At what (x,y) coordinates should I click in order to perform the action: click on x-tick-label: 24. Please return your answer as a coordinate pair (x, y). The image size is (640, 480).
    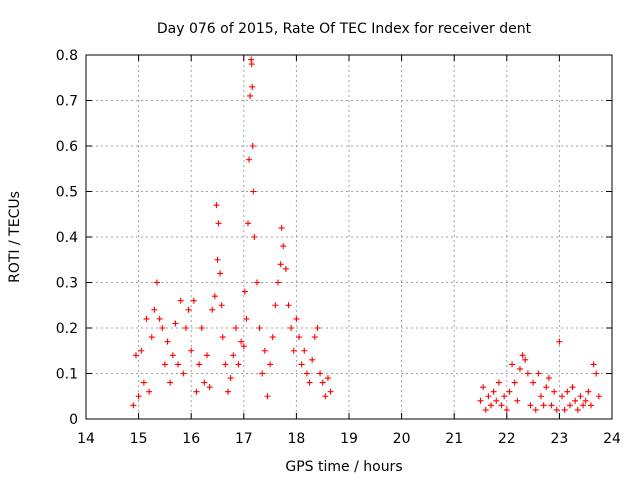
    Looking at the image, I should click on (612, 439).